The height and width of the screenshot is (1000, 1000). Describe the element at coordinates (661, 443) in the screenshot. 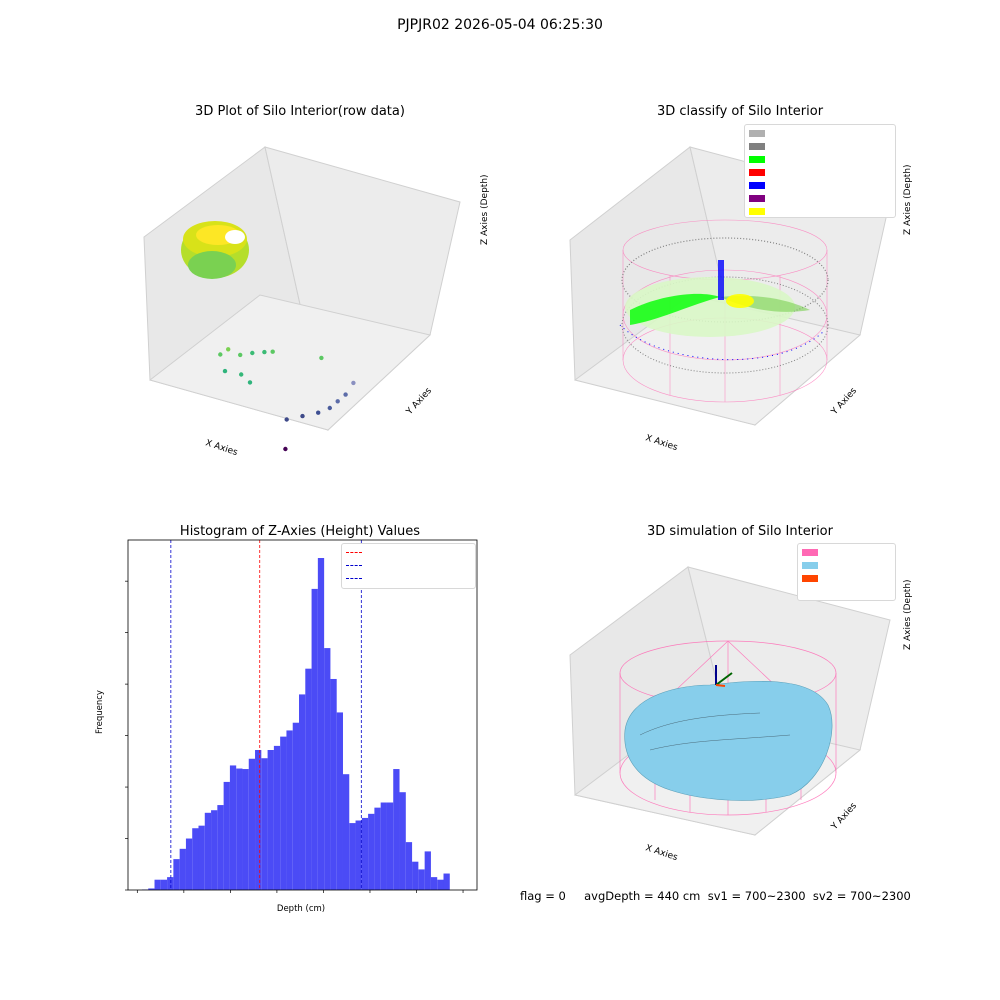

I see `classify3d-xlabel: X Axies` at that location.